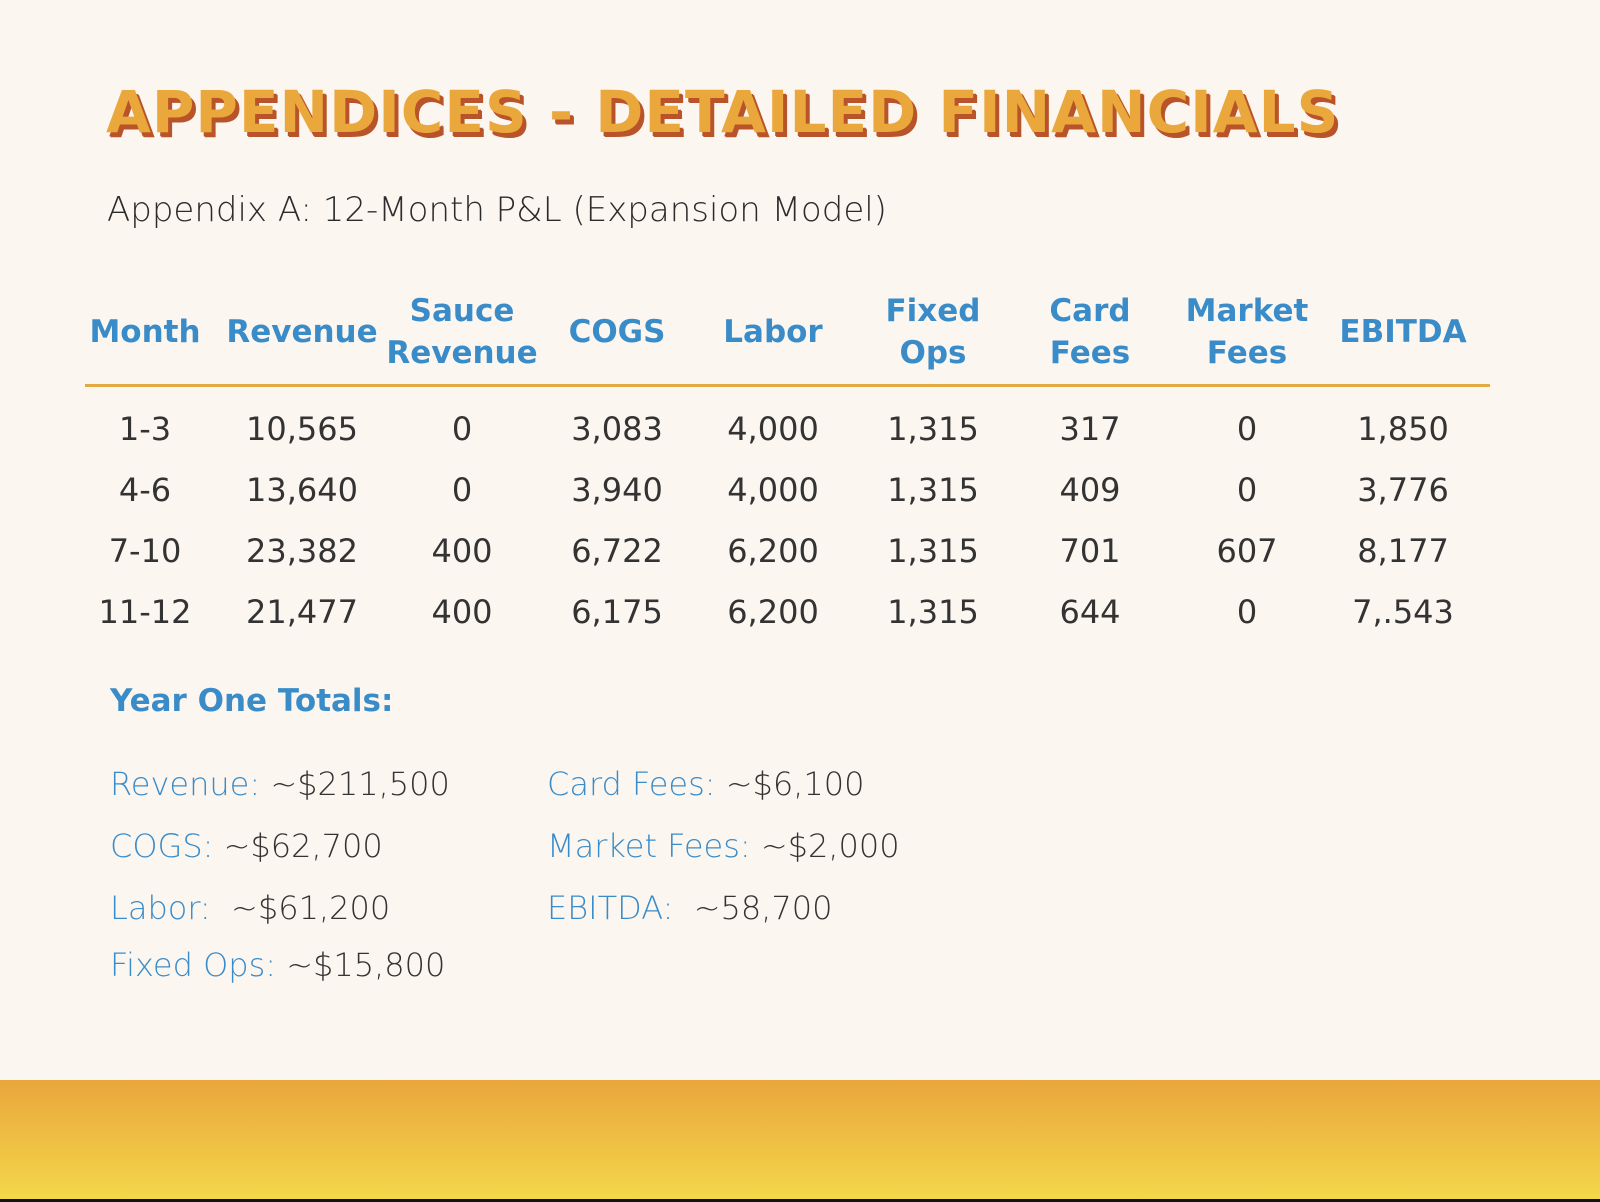 Image resolution: width=1600 pixels, height=1202 pixels. Describe the element at coordinates (1403, 490) in the screenshot. I see `table-cell: 3,776` at that location.